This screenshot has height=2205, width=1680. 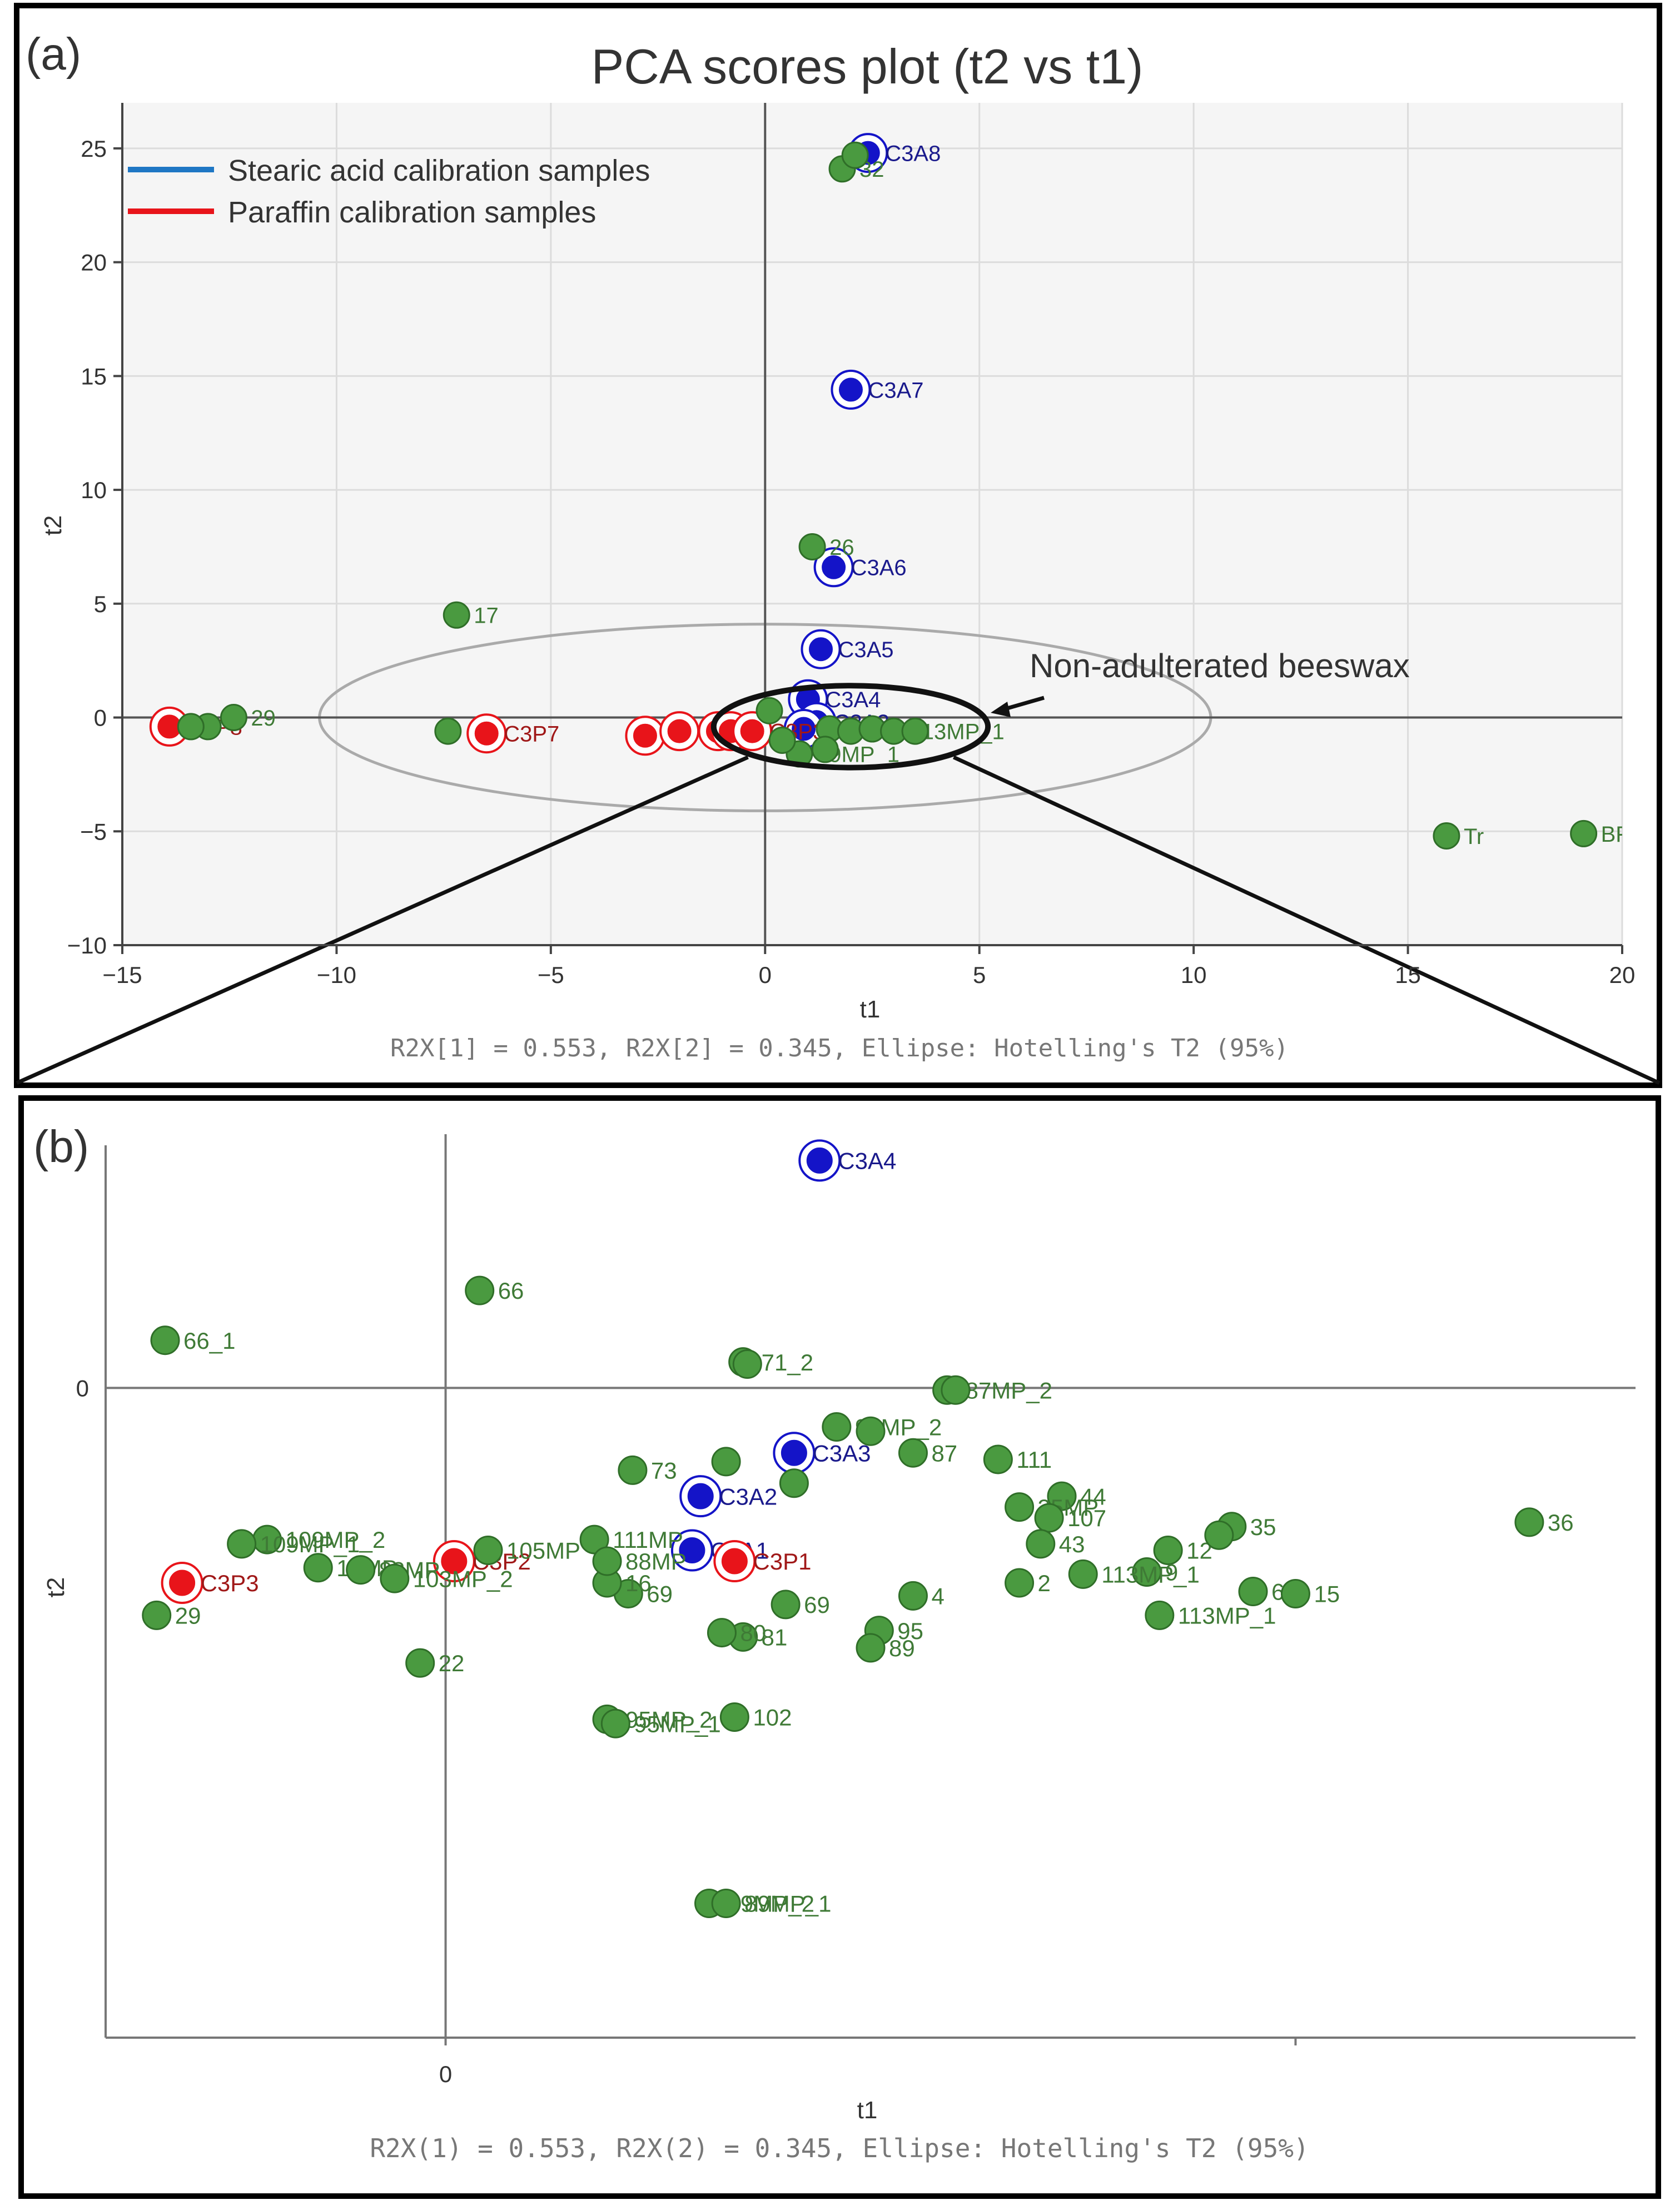 I want to click on sample-point: 95MP_1, so click(x=661, y=1723).